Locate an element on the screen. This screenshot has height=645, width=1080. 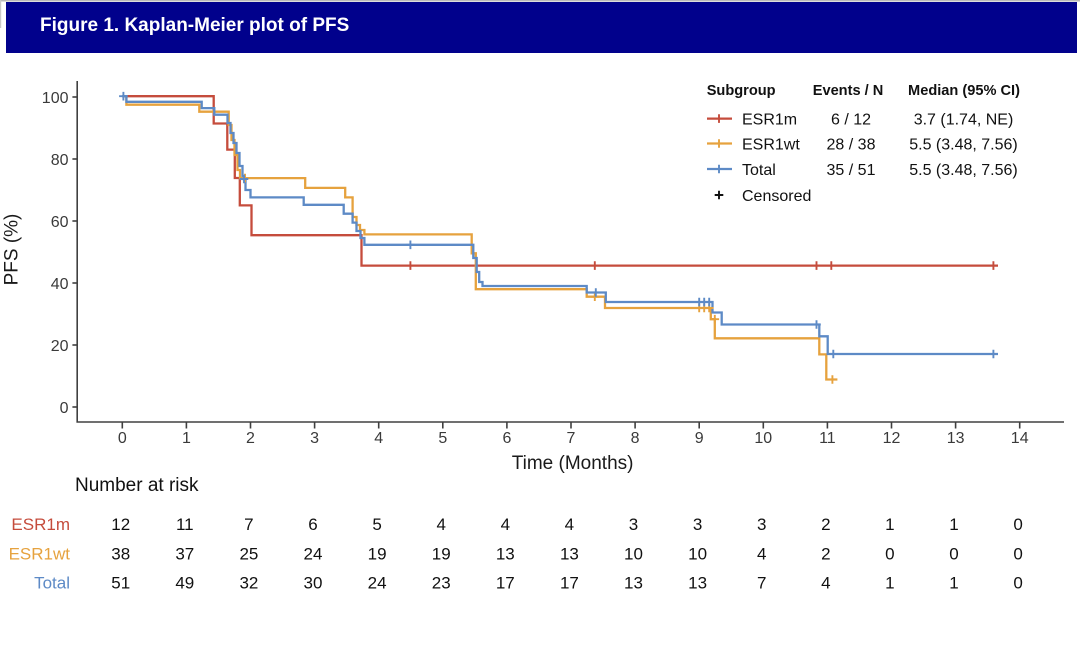
svg-text: 3.7 (1.74, NE) is located at coordinates (964, 120).